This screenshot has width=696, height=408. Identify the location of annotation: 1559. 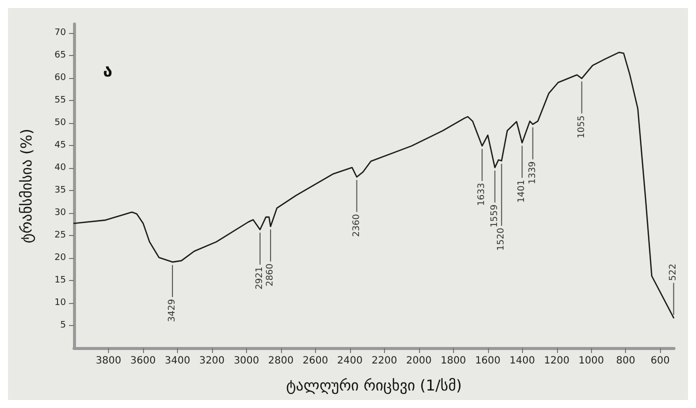
(495, 216).